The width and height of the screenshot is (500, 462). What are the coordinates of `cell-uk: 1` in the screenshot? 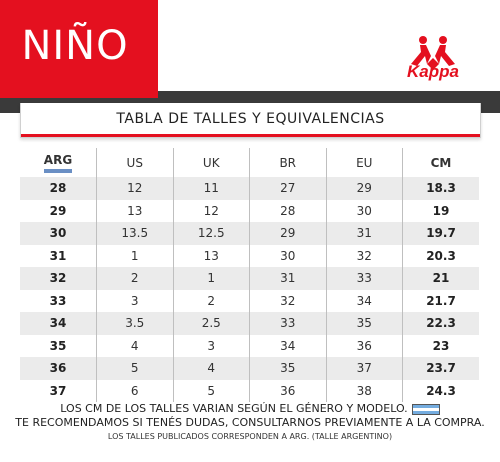 It's located at (211, 278).